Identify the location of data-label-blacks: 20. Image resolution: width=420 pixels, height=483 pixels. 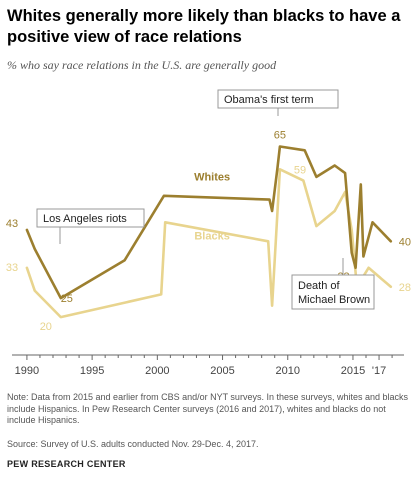
(46, 327).